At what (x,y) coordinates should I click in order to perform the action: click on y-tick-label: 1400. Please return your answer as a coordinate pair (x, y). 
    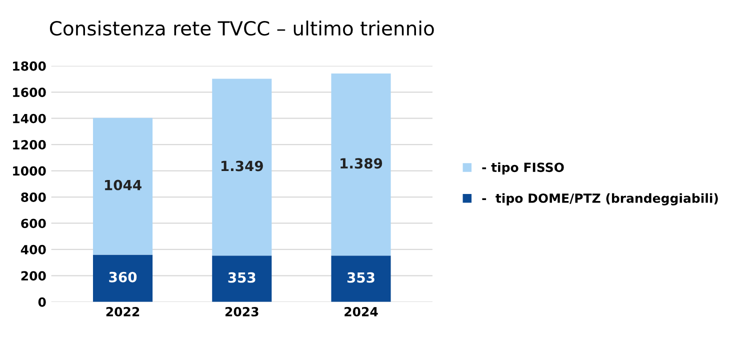
    Looking at the image, I should click on (29, 119).